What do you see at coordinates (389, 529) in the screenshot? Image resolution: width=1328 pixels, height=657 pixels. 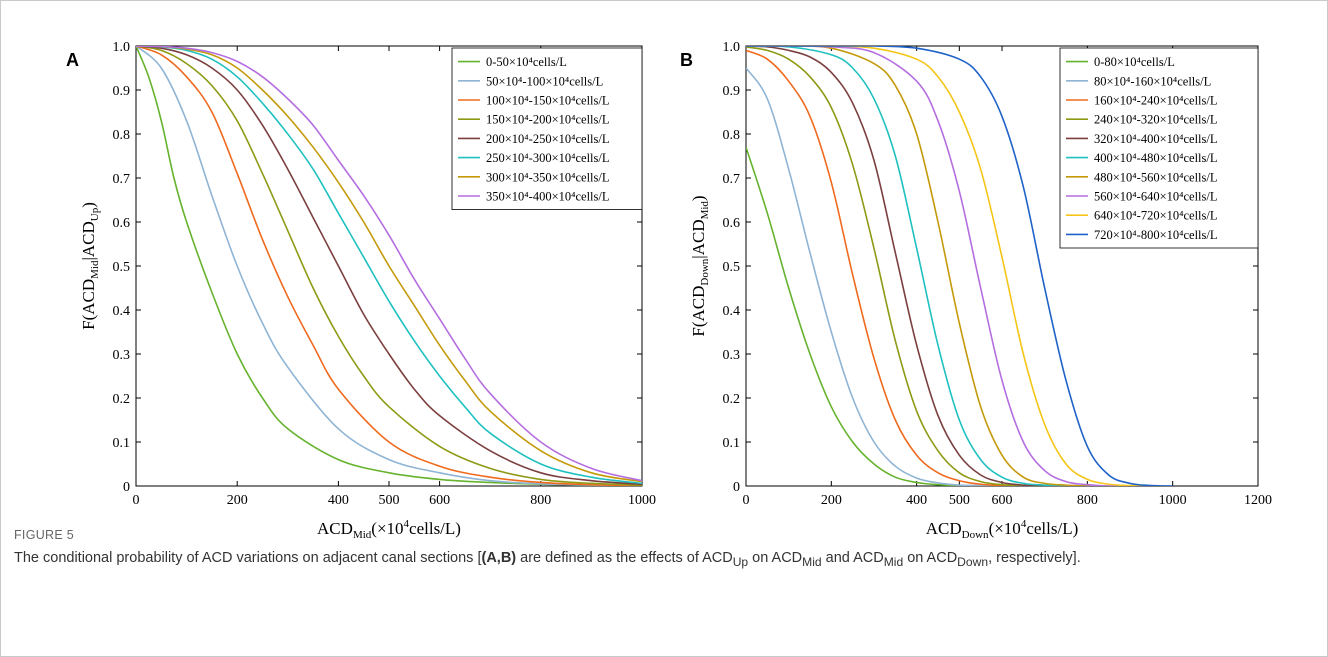 I see `x-axis-label: ACDMid(×104cells/L)` at bounding box center [389, 529].